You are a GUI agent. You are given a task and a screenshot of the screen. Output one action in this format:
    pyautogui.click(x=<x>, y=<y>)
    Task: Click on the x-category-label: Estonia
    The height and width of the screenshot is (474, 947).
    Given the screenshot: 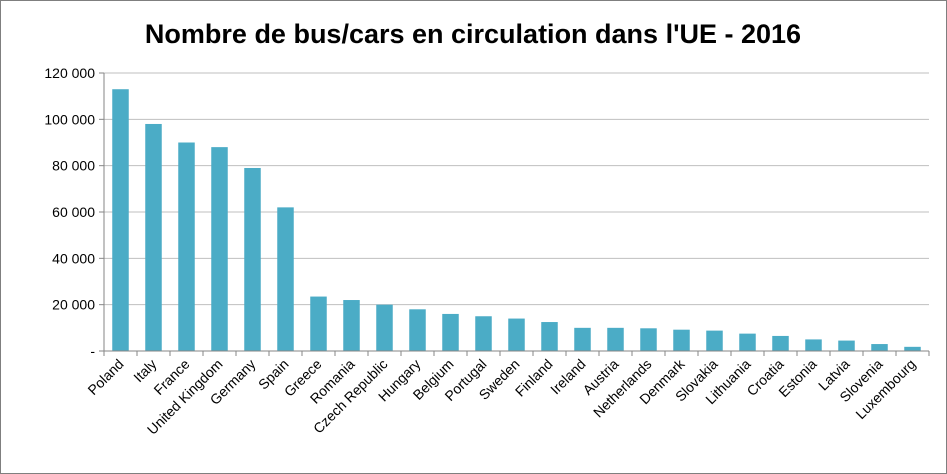 What is the action you would take?
    pyautogui.click(x=797, y=378)
    